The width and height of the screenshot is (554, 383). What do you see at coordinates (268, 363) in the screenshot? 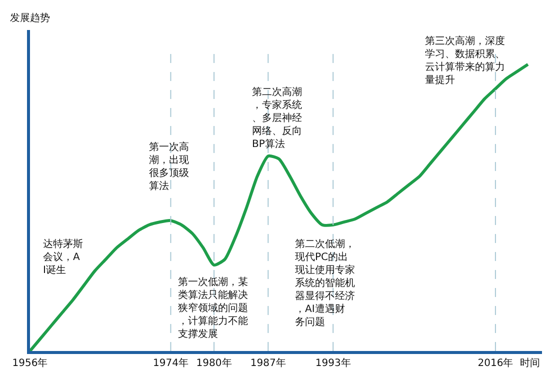
I see `x-tick-label: 1987年` at bounding box center [268, 363].